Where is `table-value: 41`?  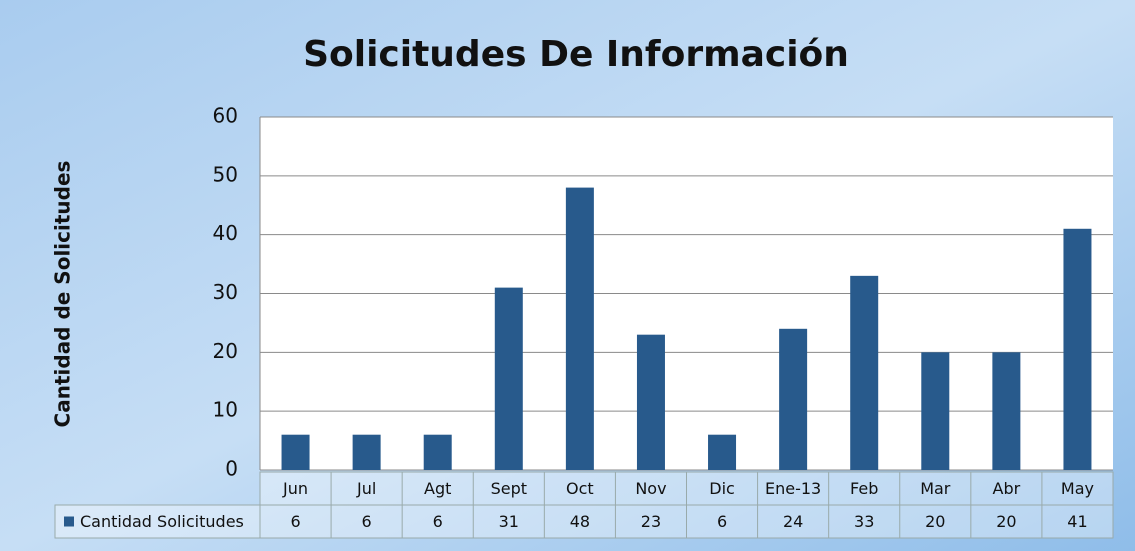
table-value: 41 is located at coordinates (1077, 521).